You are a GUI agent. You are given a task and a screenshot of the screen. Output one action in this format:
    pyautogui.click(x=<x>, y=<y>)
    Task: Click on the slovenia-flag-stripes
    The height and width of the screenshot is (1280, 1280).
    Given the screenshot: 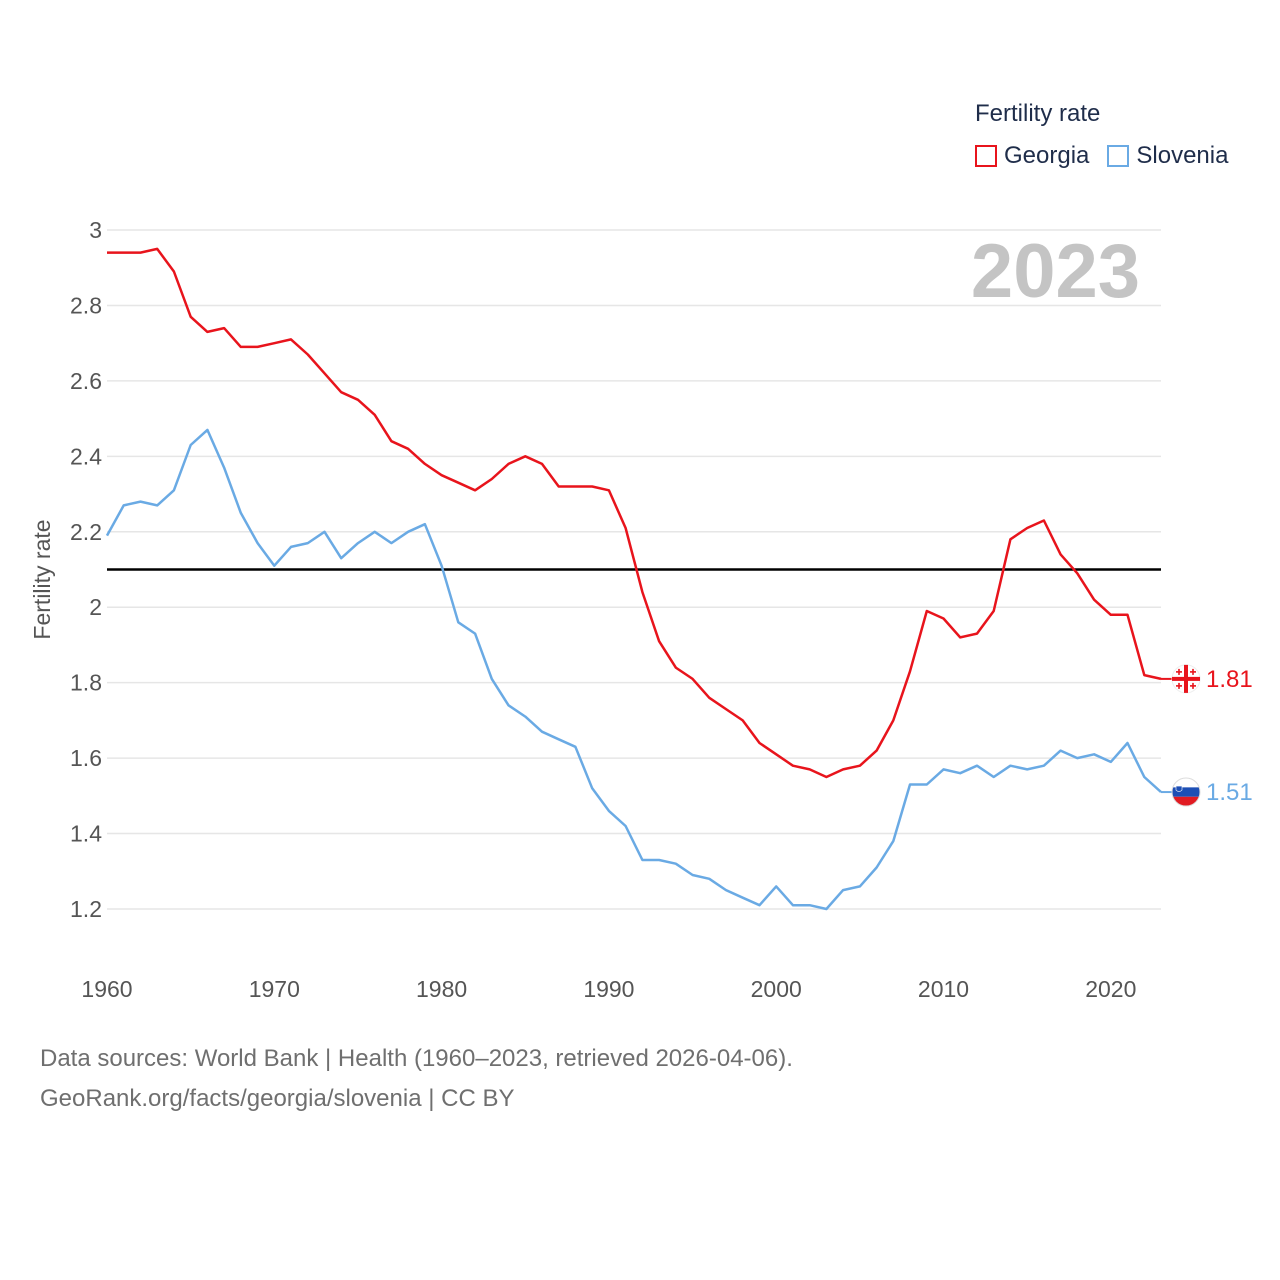 What is the action you would take?
    pyautogui.click(x=1186, y=792)
    